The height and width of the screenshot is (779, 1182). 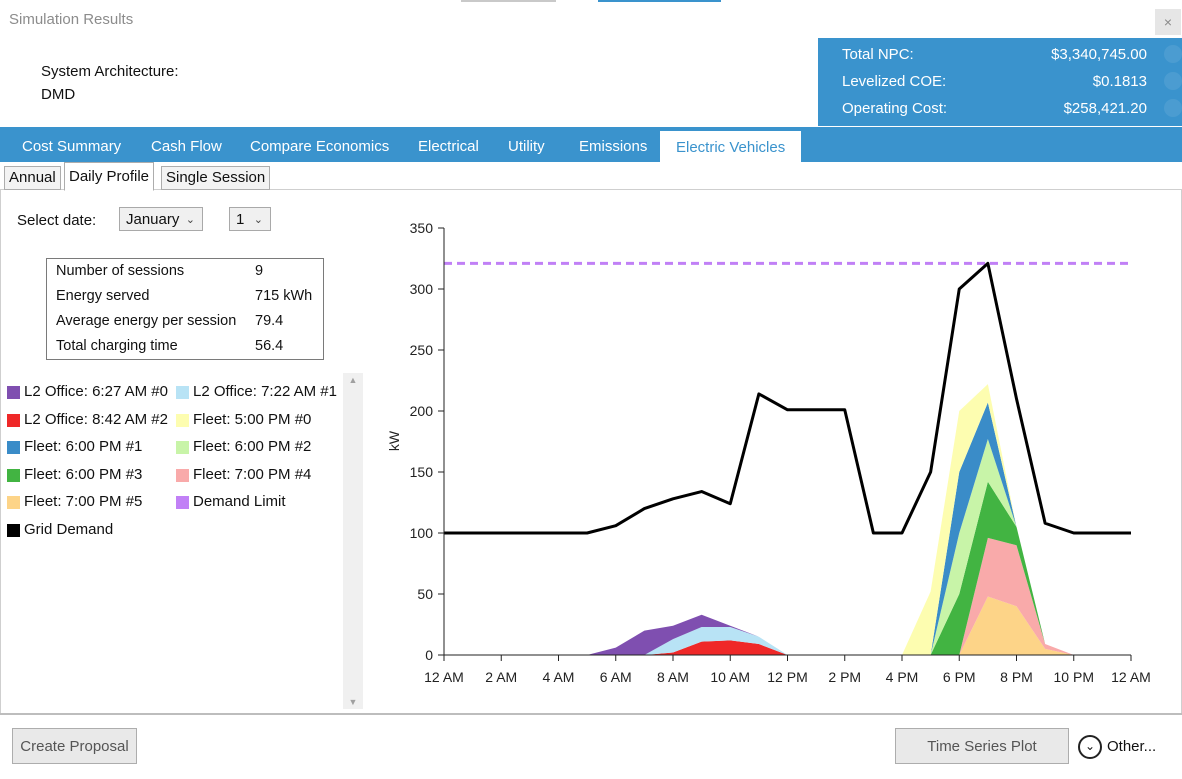 I want to click on x-tick-label: 10 AM, so click(x=730, y=677).